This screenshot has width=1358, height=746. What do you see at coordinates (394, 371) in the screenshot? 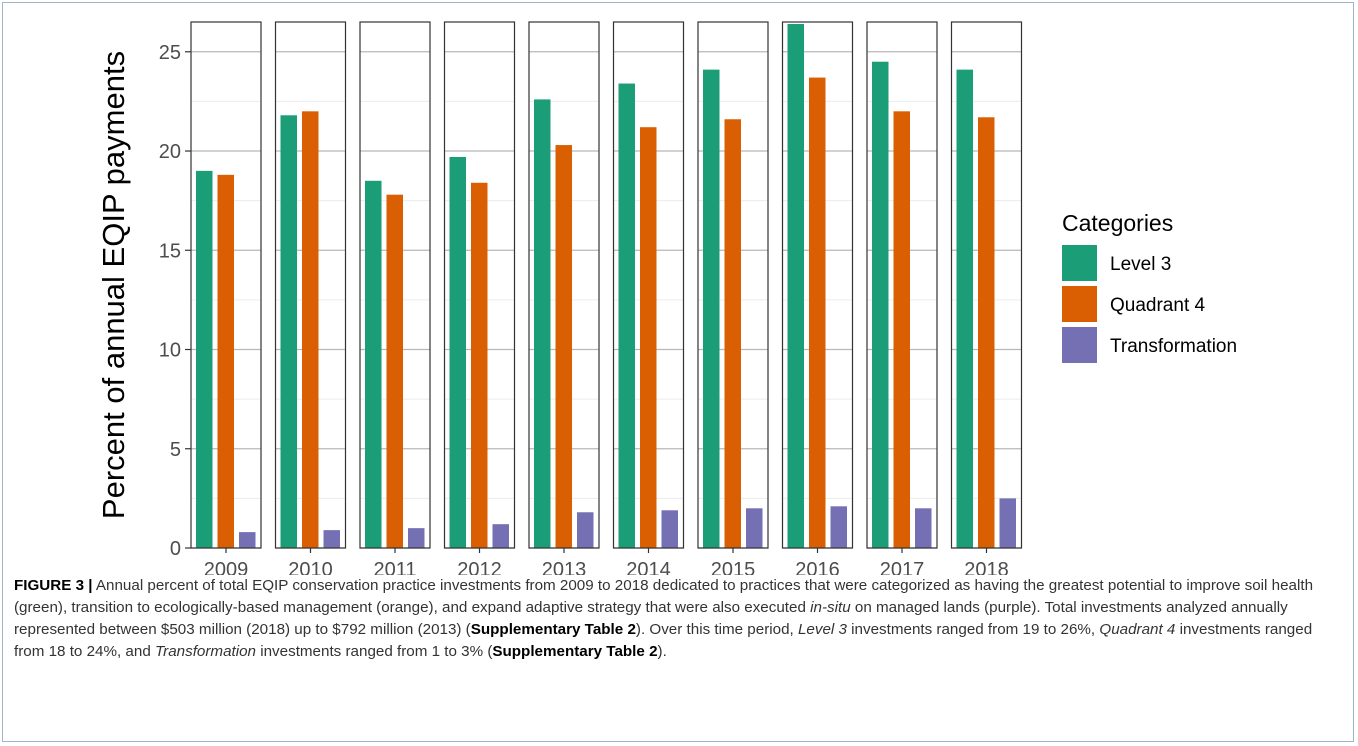
I see `bar-quadrant-4-2011` at bounding box center [394, 371].